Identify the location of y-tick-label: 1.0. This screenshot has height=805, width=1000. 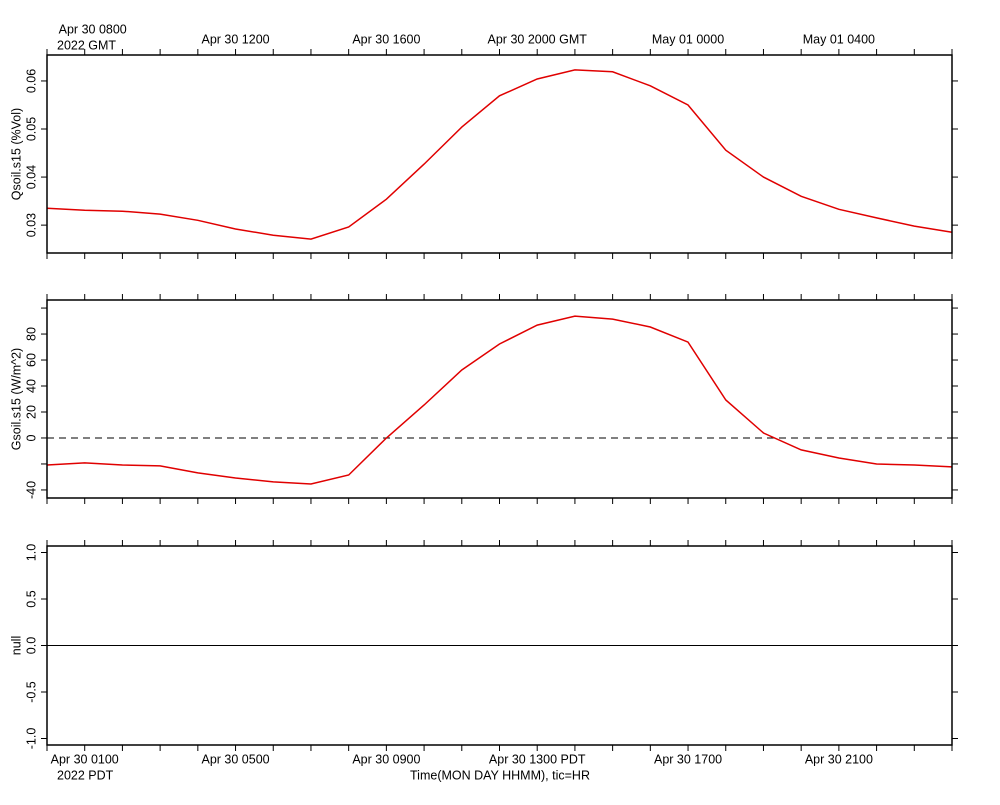
(31, 552).